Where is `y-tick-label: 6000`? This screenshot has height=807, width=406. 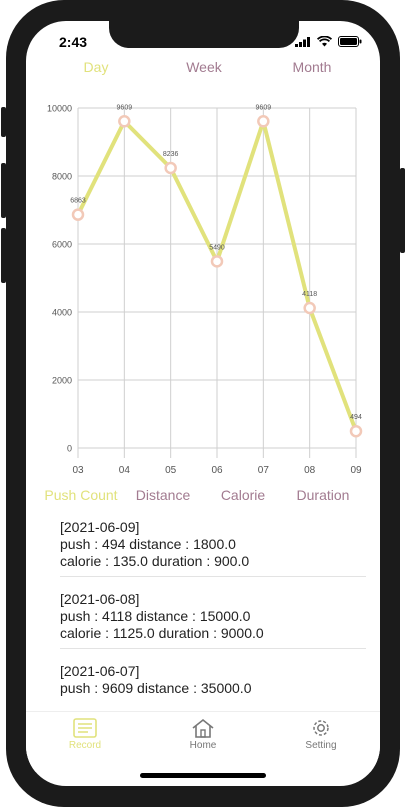
y-tick-label: 6000 is located at coordinates (62, 245).